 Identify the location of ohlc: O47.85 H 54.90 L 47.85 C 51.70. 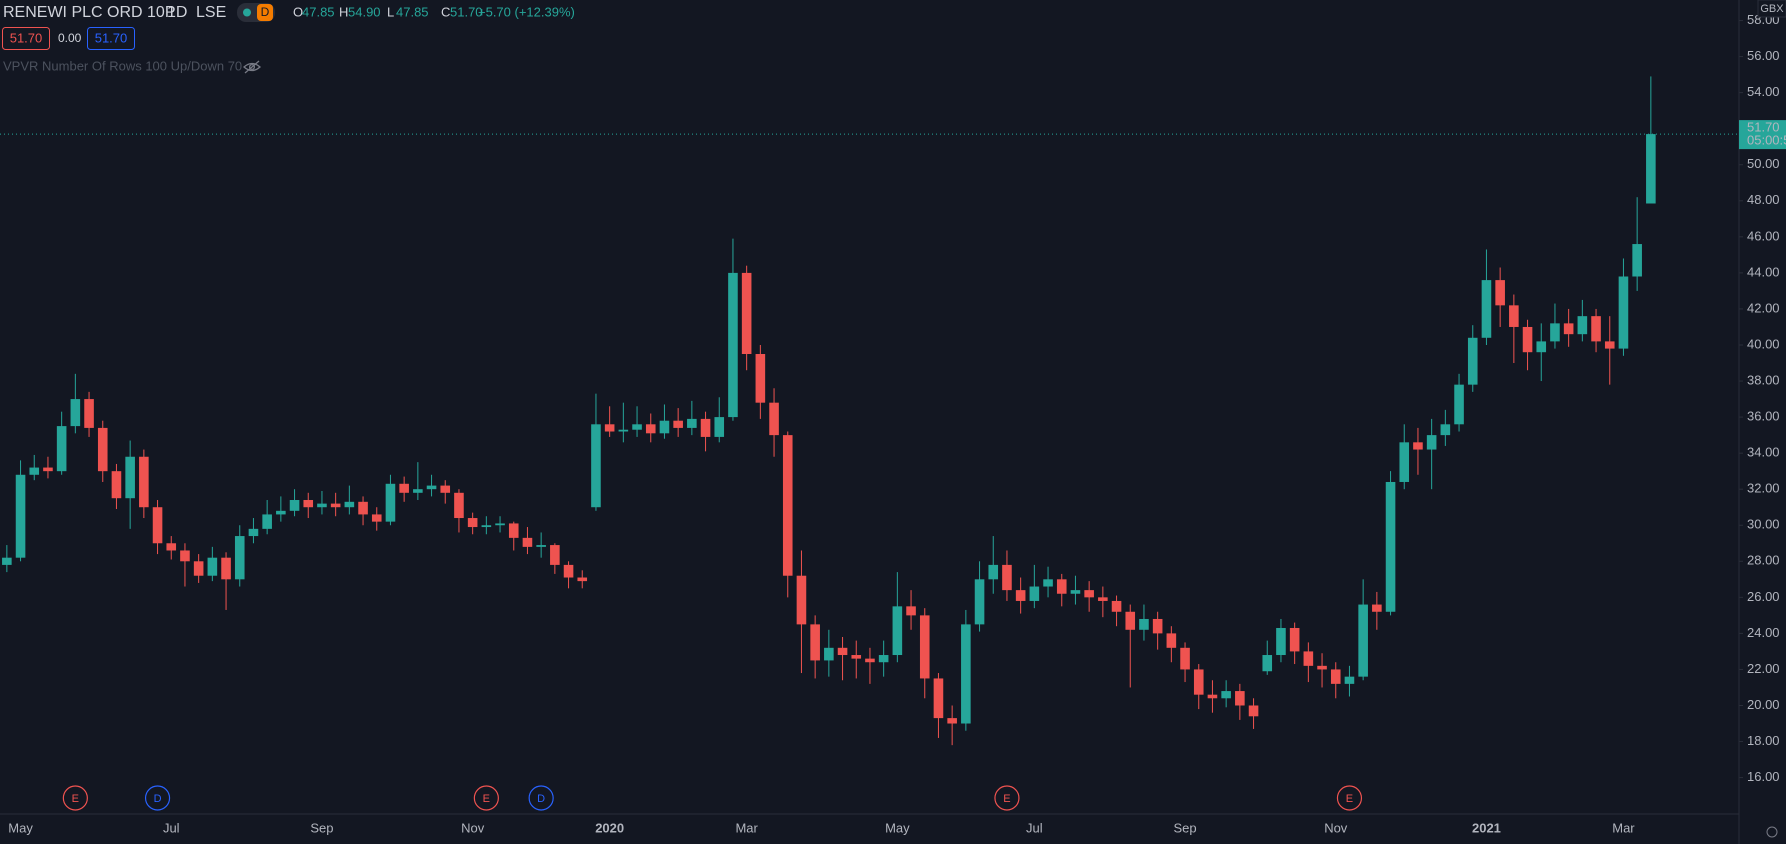
(388, 11).